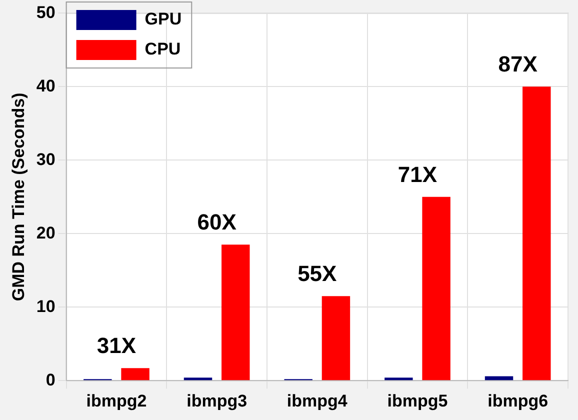  What do you see at coordinates (518, 400) in the screenshot?
I see `x-tick-label: ibmpg6` at bounding box center [518, 400].